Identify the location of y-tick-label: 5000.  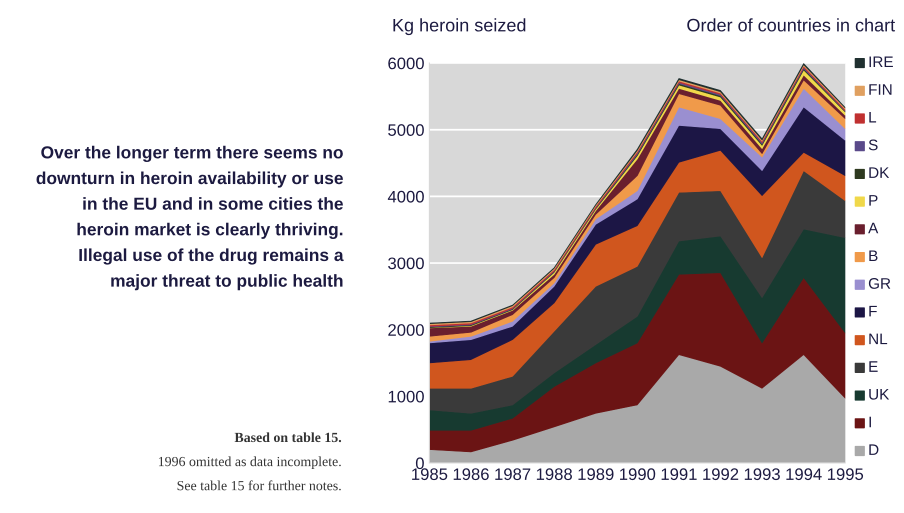
(406, 130).